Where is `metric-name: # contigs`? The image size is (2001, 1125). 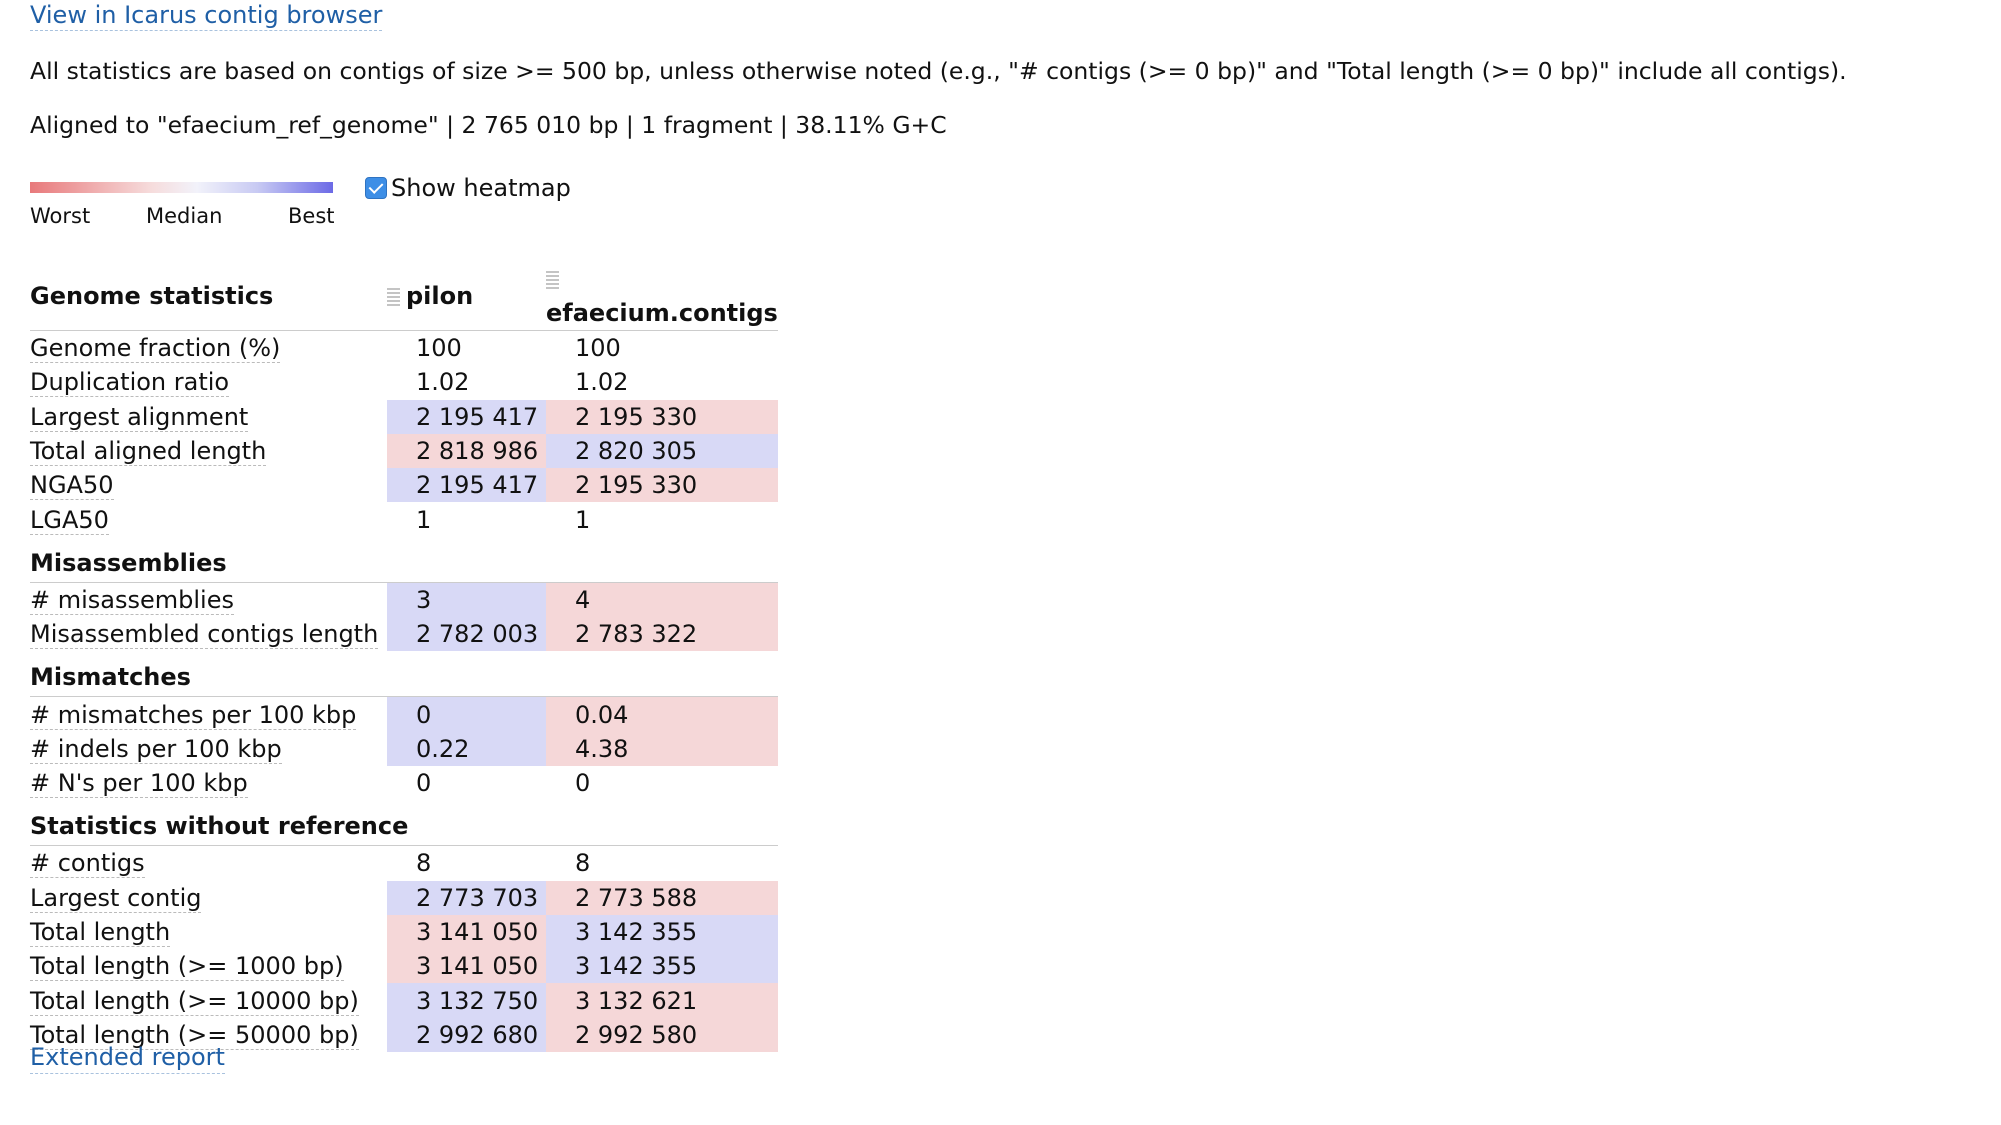
metric-name: # contigs is located at coordinates (87, 864).